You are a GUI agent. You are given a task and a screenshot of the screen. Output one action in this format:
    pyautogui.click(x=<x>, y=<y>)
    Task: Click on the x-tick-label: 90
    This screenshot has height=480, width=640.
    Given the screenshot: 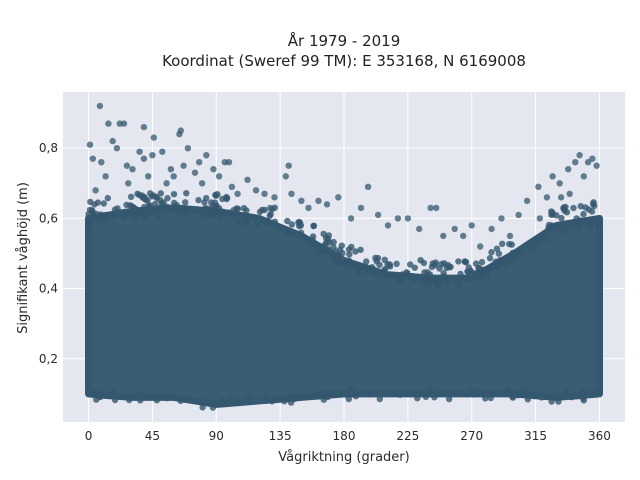 What is the action you would take?
    pyautogui.click(x=216, y=436)
    